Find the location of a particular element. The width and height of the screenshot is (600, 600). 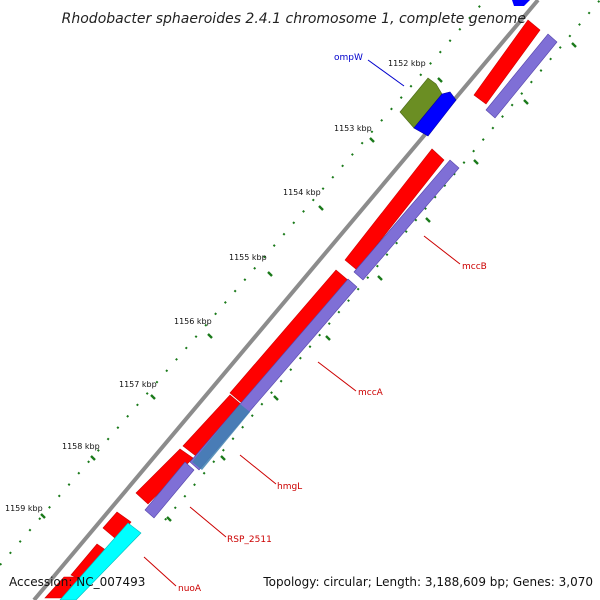

gene-label-nuoa: nuoA is located at coordinates (190, 589).